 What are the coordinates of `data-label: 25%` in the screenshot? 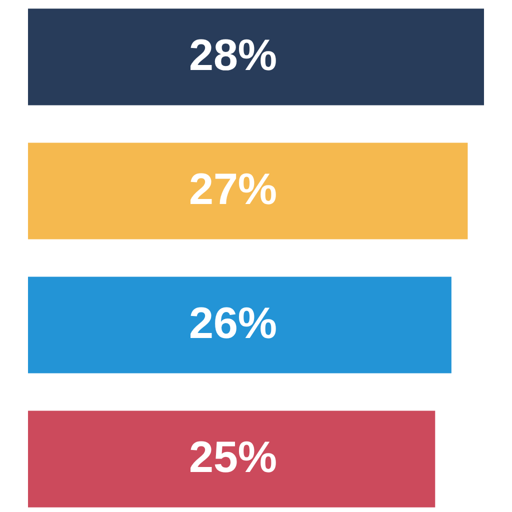 It's located at (233, 457).